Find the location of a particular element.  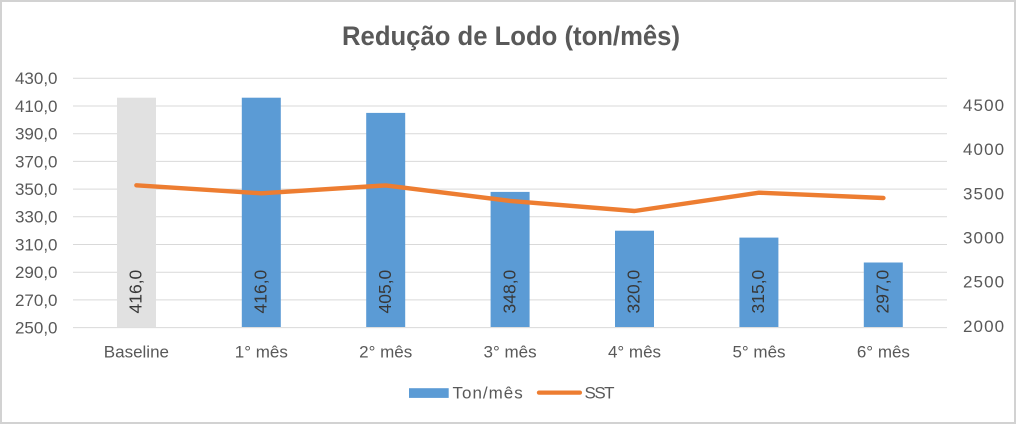

svg-text: 2500 is located at coordinates (984, 282).